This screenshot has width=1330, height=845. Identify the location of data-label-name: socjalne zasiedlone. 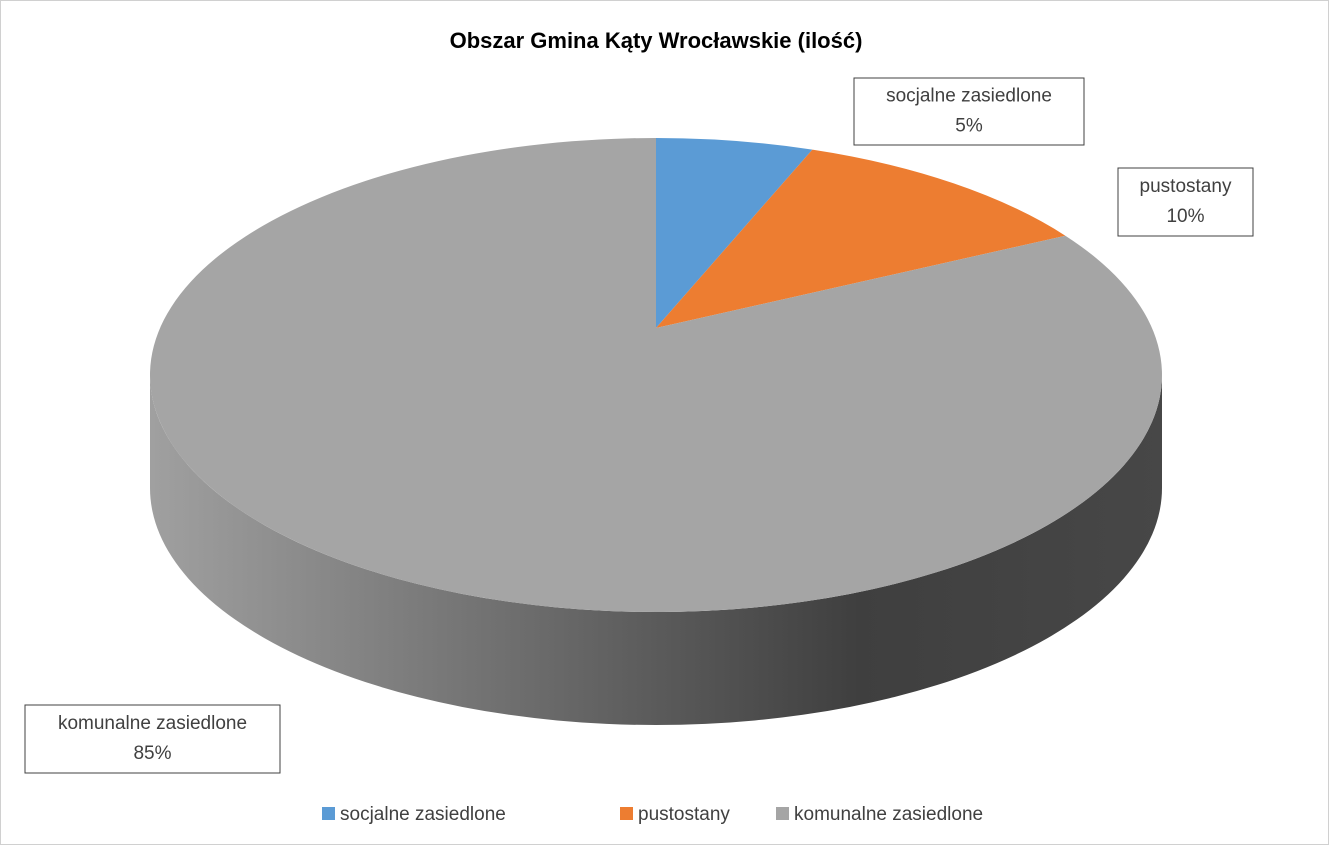
(969, 96).